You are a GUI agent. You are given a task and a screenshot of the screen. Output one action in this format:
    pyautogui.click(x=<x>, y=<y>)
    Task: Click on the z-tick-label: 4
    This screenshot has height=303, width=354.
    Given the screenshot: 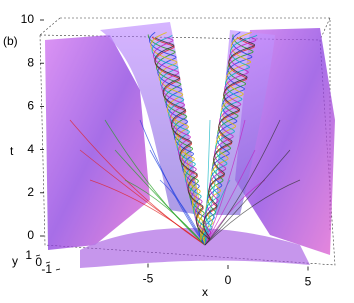 What is the action you would take?
    pyautogui.click(x=30, y=149)
    